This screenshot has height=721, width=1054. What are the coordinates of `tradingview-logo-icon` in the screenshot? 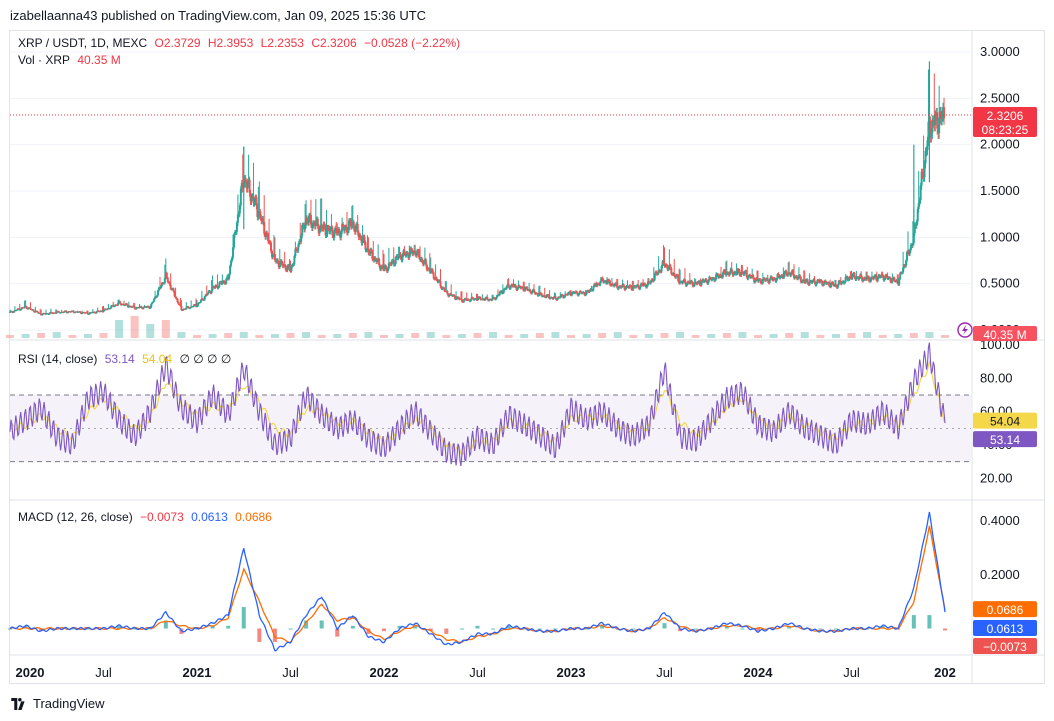 It's located at (18, 703).